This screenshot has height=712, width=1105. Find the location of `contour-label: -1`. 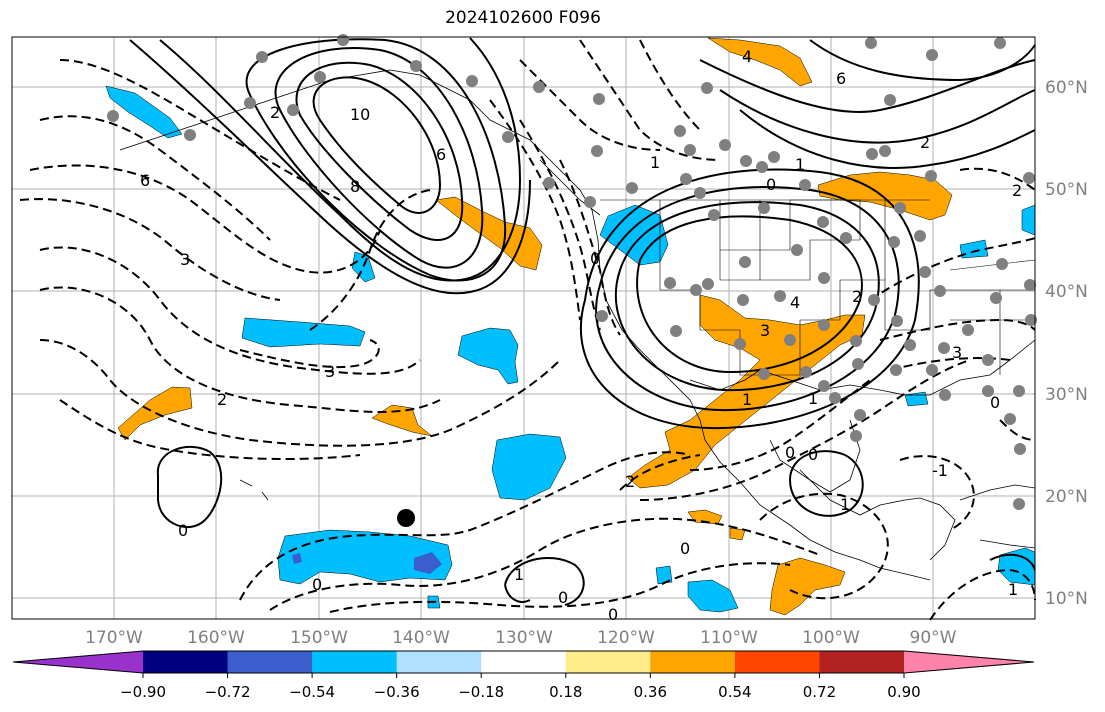

contour-label: -1 is located at coordinates (940, 470).